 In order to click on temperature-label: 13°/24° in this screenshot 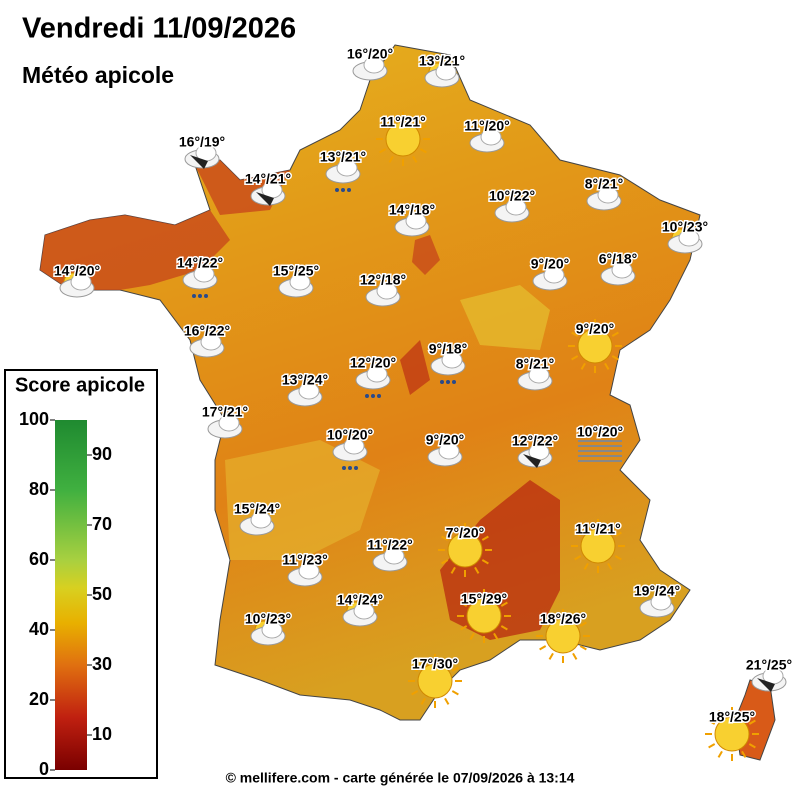, I will do `click(305, 380)`.